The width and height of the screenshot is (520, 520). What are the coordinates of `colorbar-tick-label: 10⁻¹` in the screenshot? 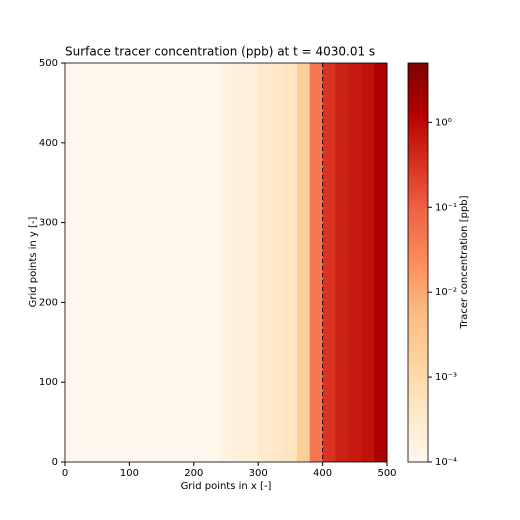 It's located at (446, 207).